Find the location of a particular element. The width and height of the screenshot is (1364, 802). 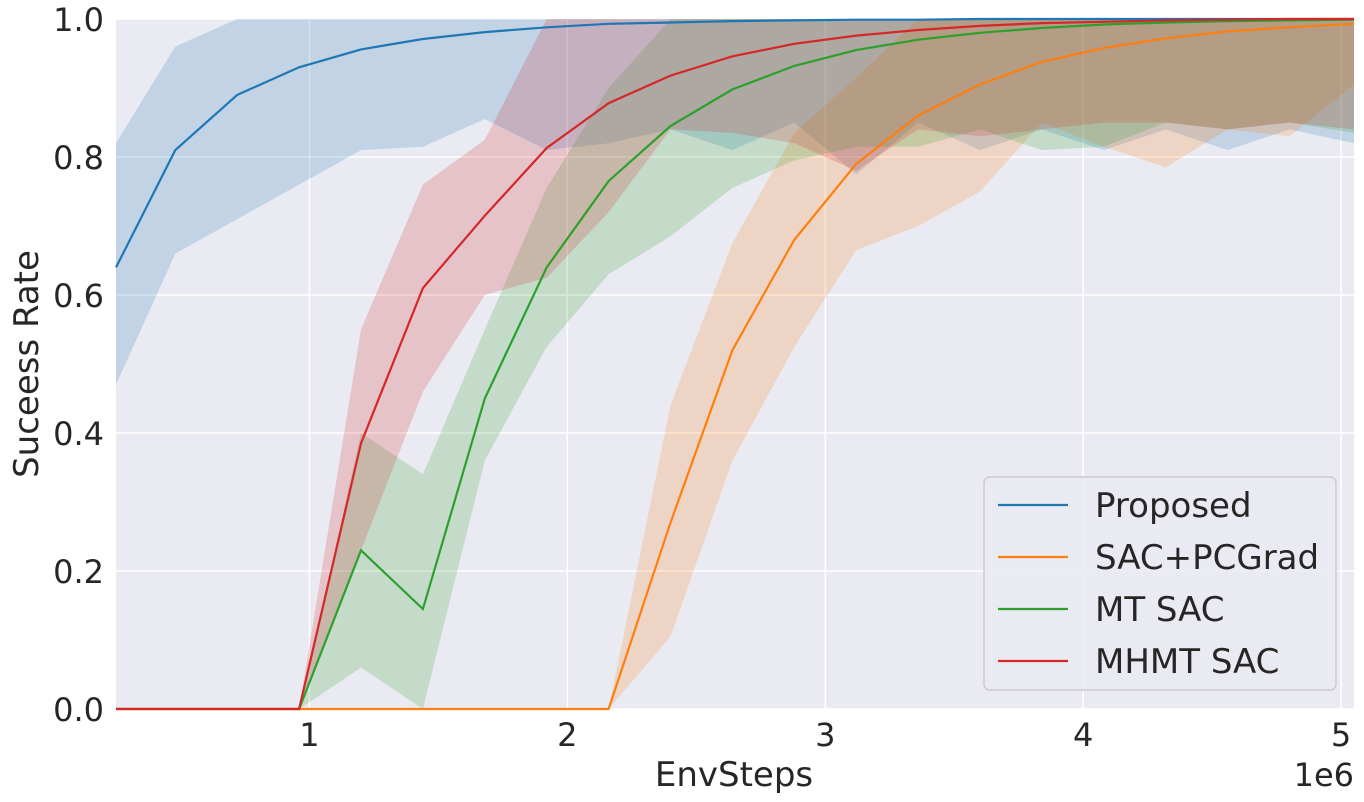

y-tick-label: 1.0 is located at coordinates (78, 20).